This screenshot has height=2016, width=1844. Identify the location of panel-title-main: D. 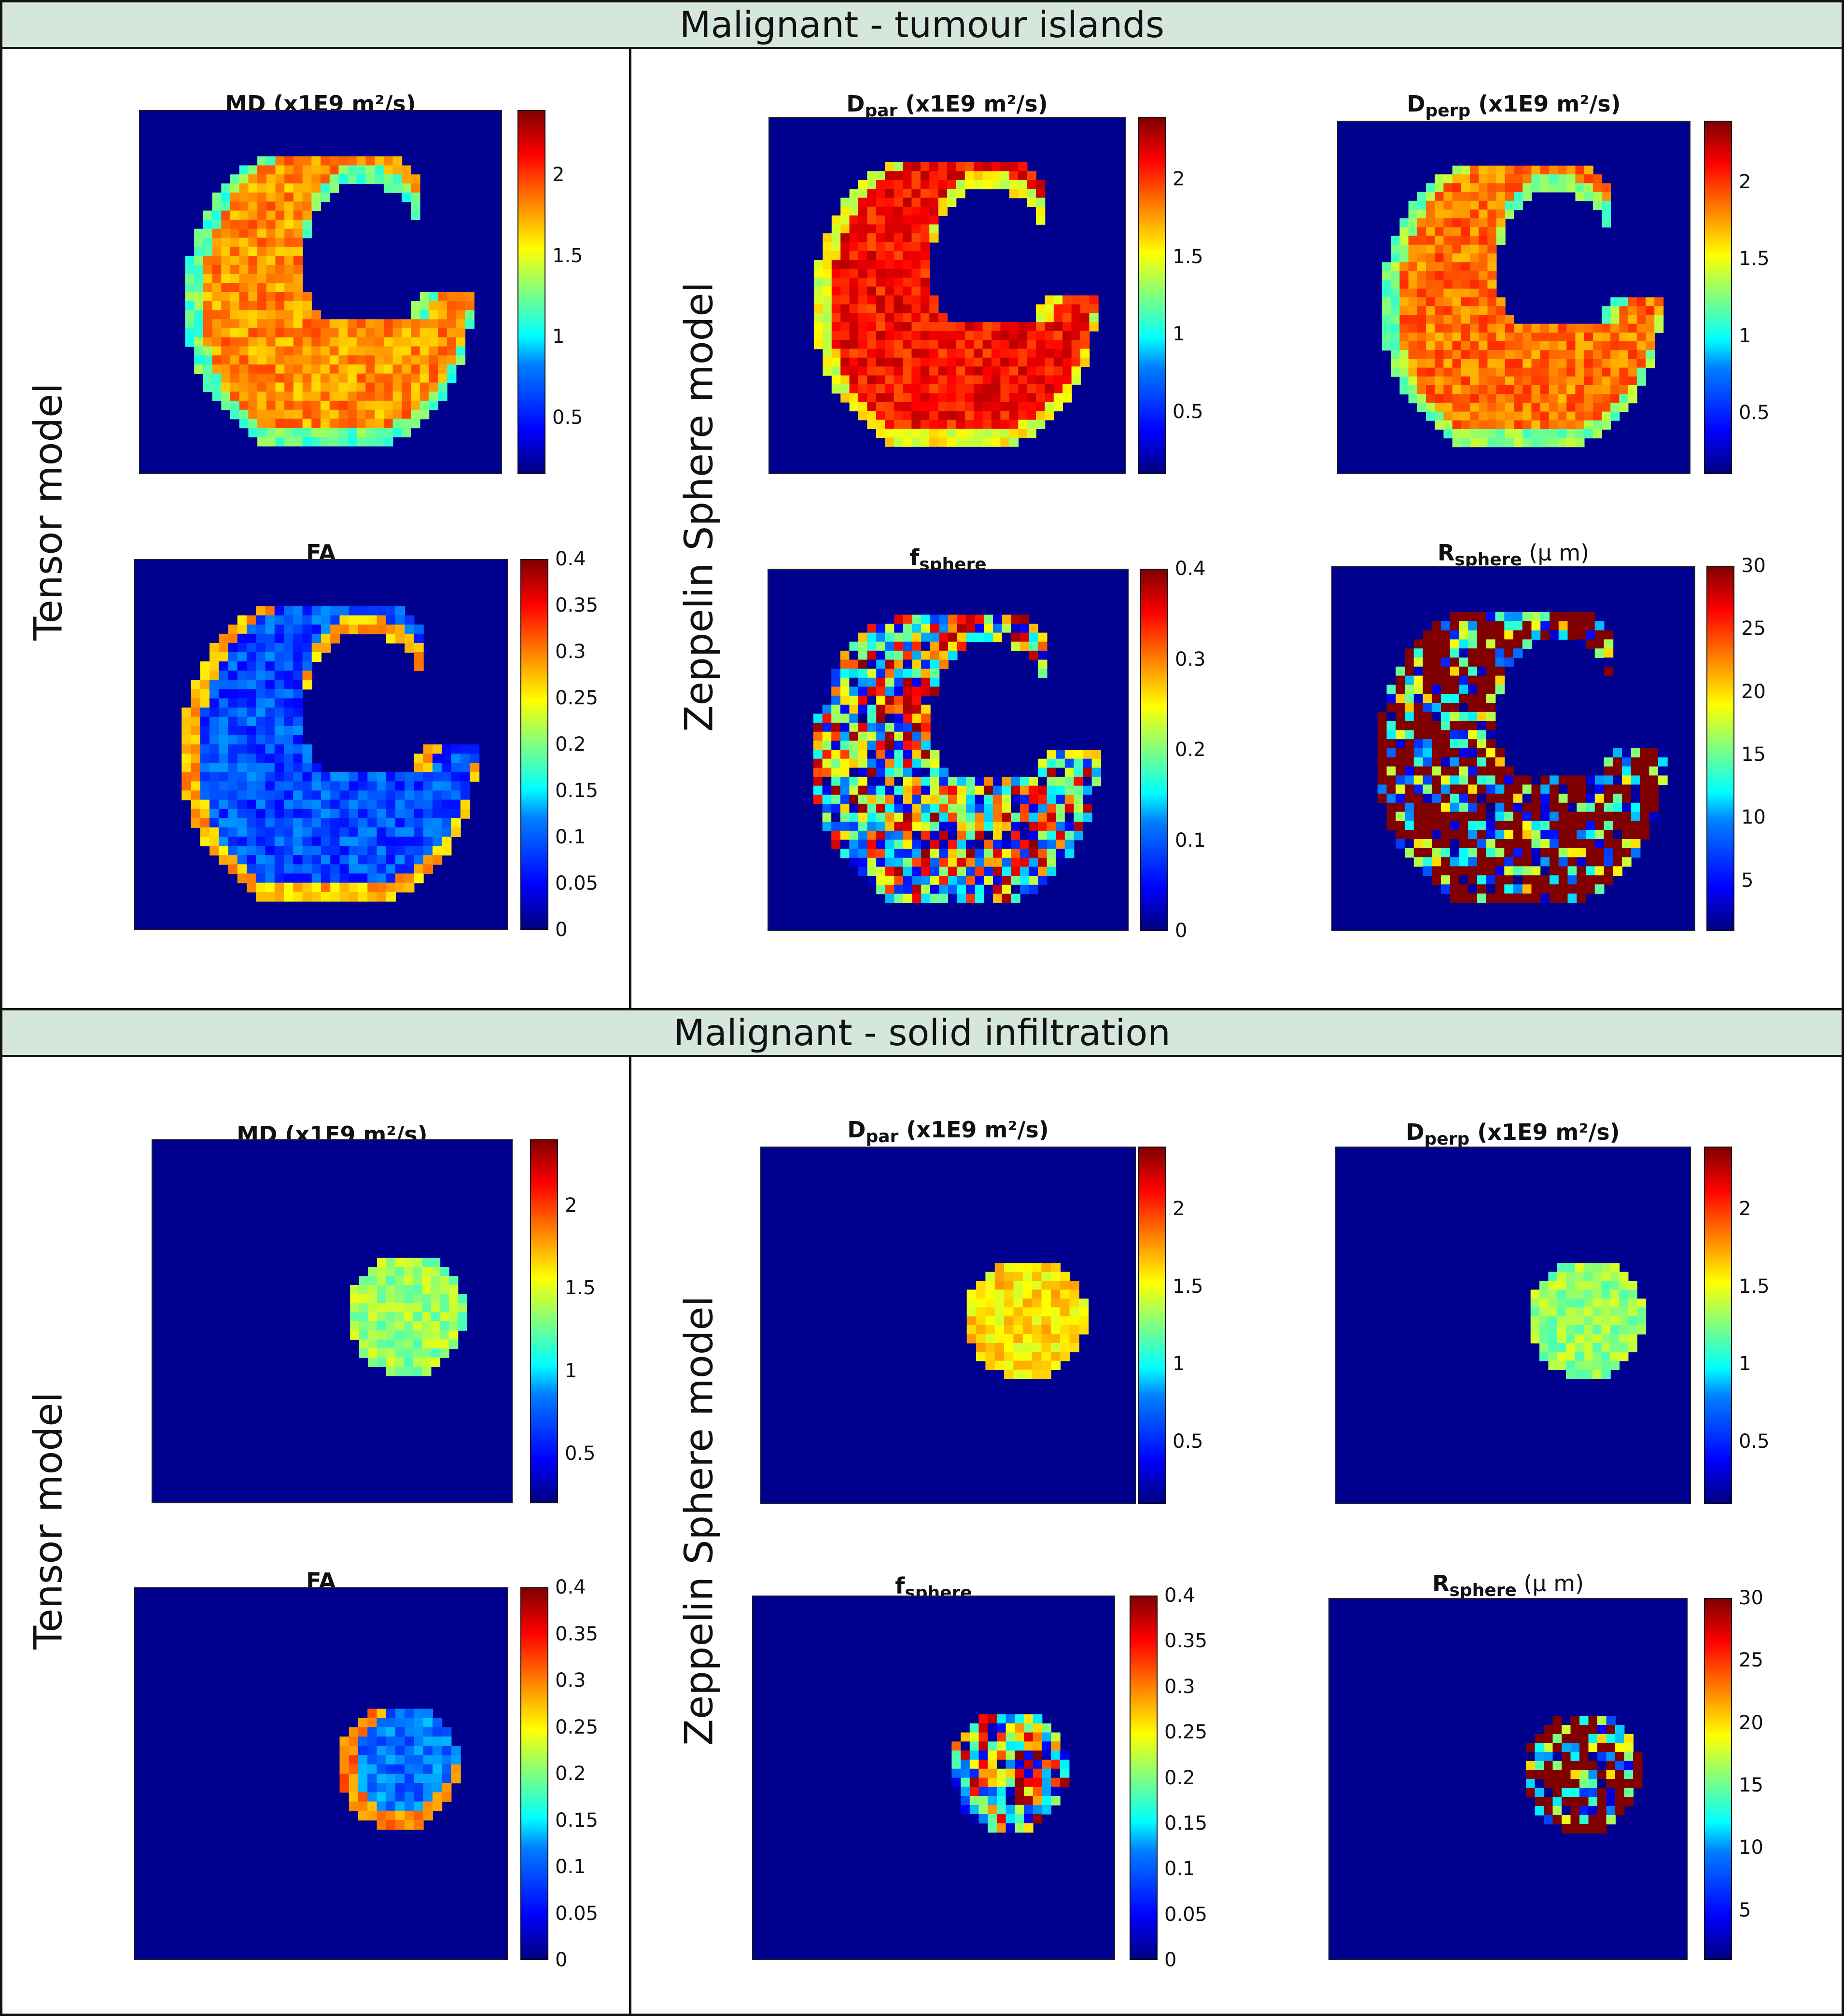
(1415, 1132).